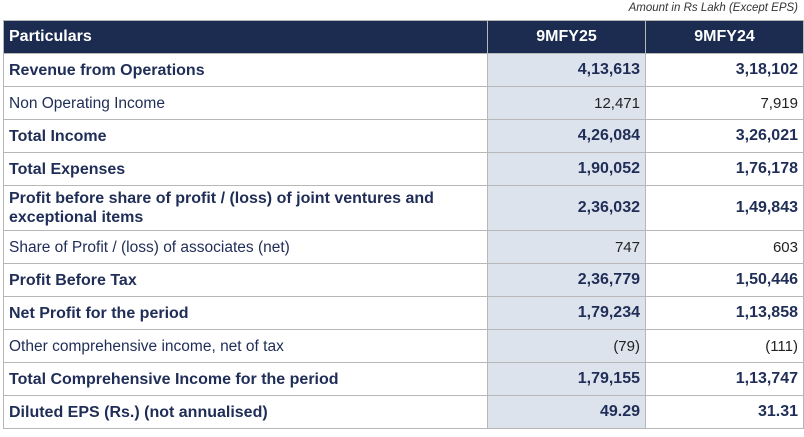  I want to click on row-label: Total Expenses, so click(245, 169).